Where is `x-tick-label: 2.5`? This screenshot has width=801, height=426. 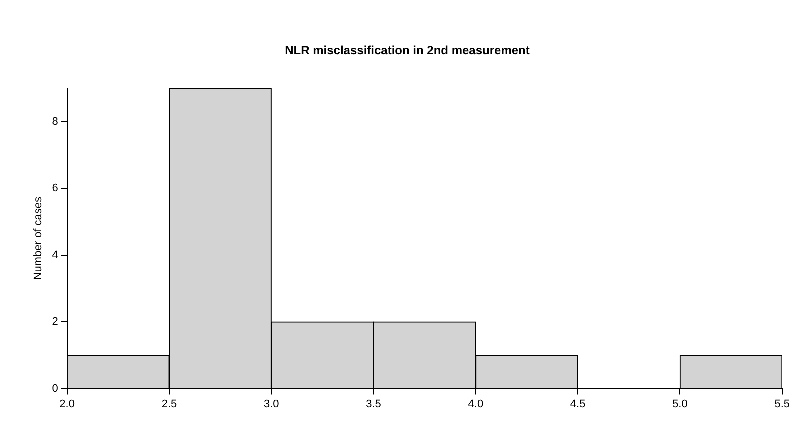
x-tick-label: 2.5 is located at coordinates (170, 404).